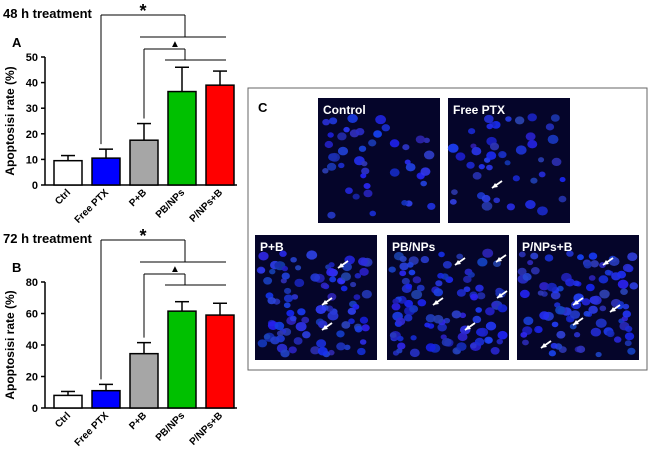  Describe the element at coordinates (92, 429) in the screenshot. I see `x-tick-label: Free PTX` at that location.